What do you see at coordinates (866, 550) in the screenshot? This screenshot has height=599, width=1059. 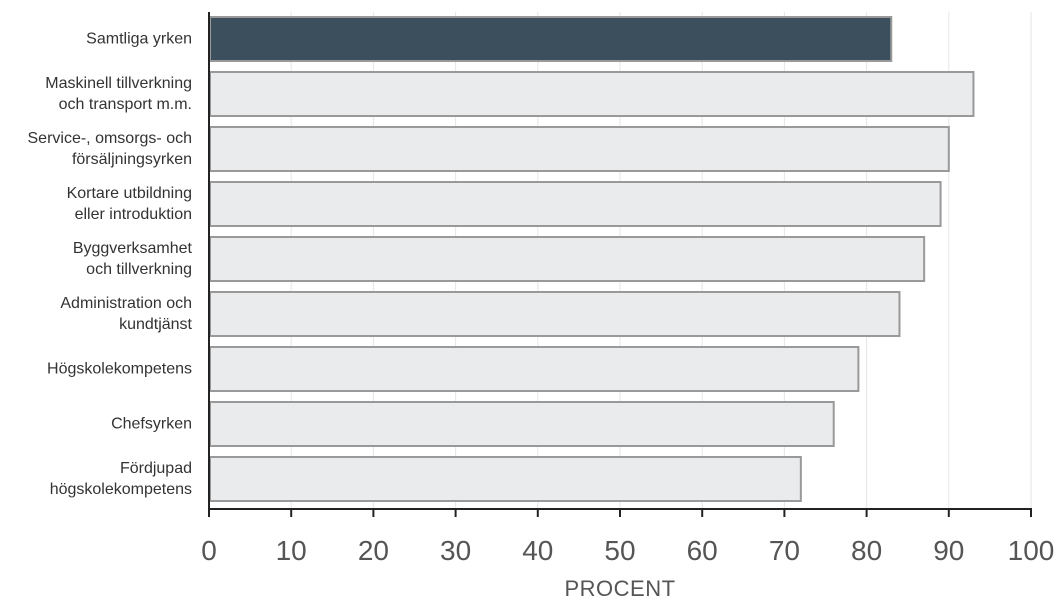 I see `x-tick-label-80: 80` at bounding box center [866, 550].